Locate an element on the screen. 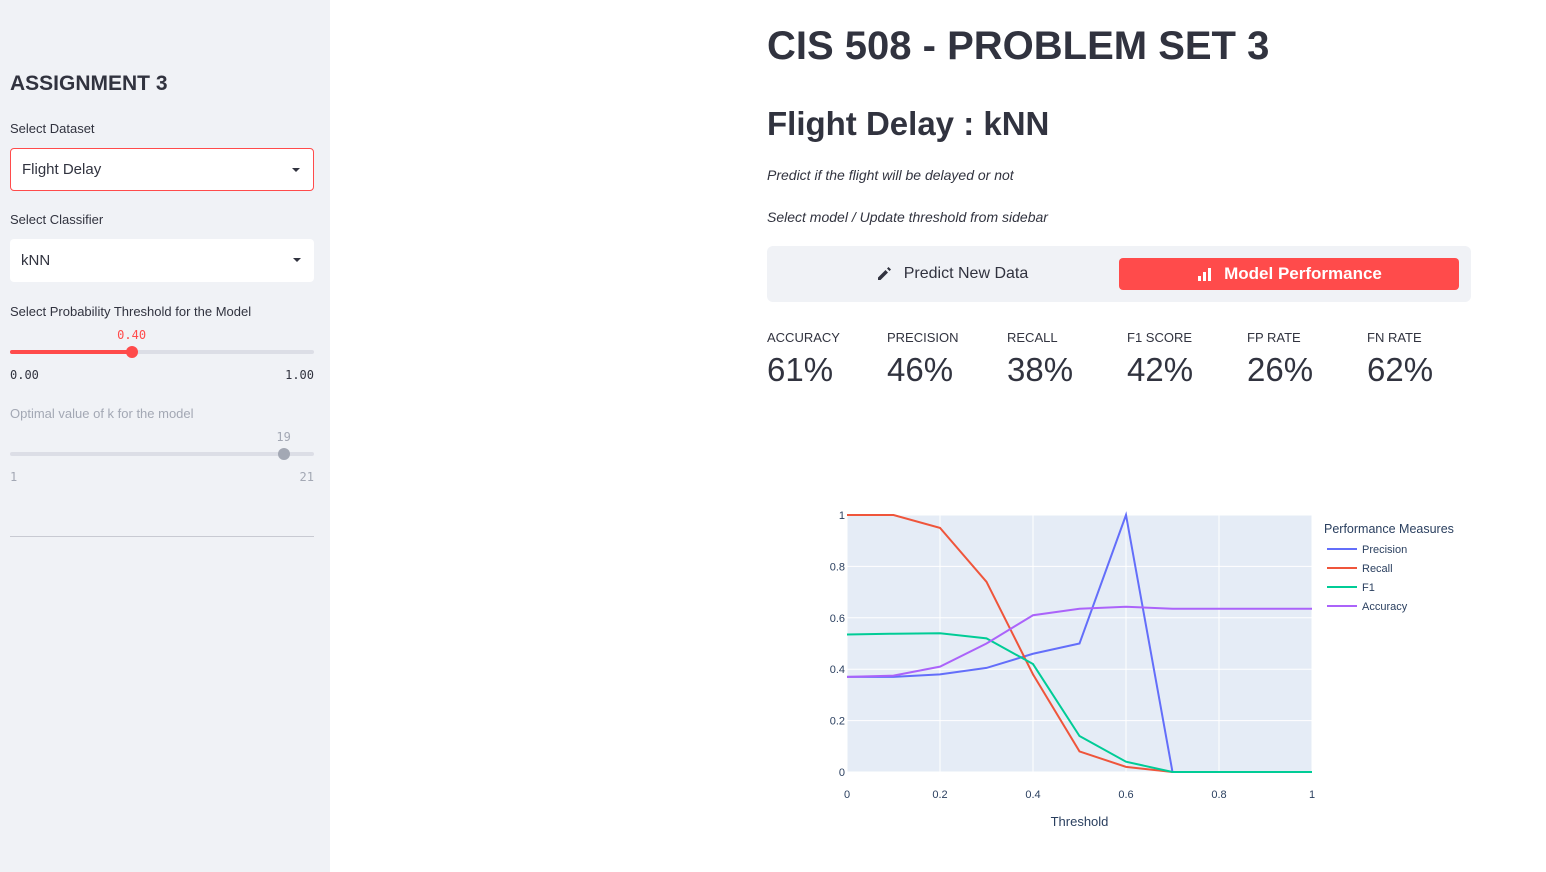  k-label: Optimal value of k for the model is located at coordinates (102, 413).